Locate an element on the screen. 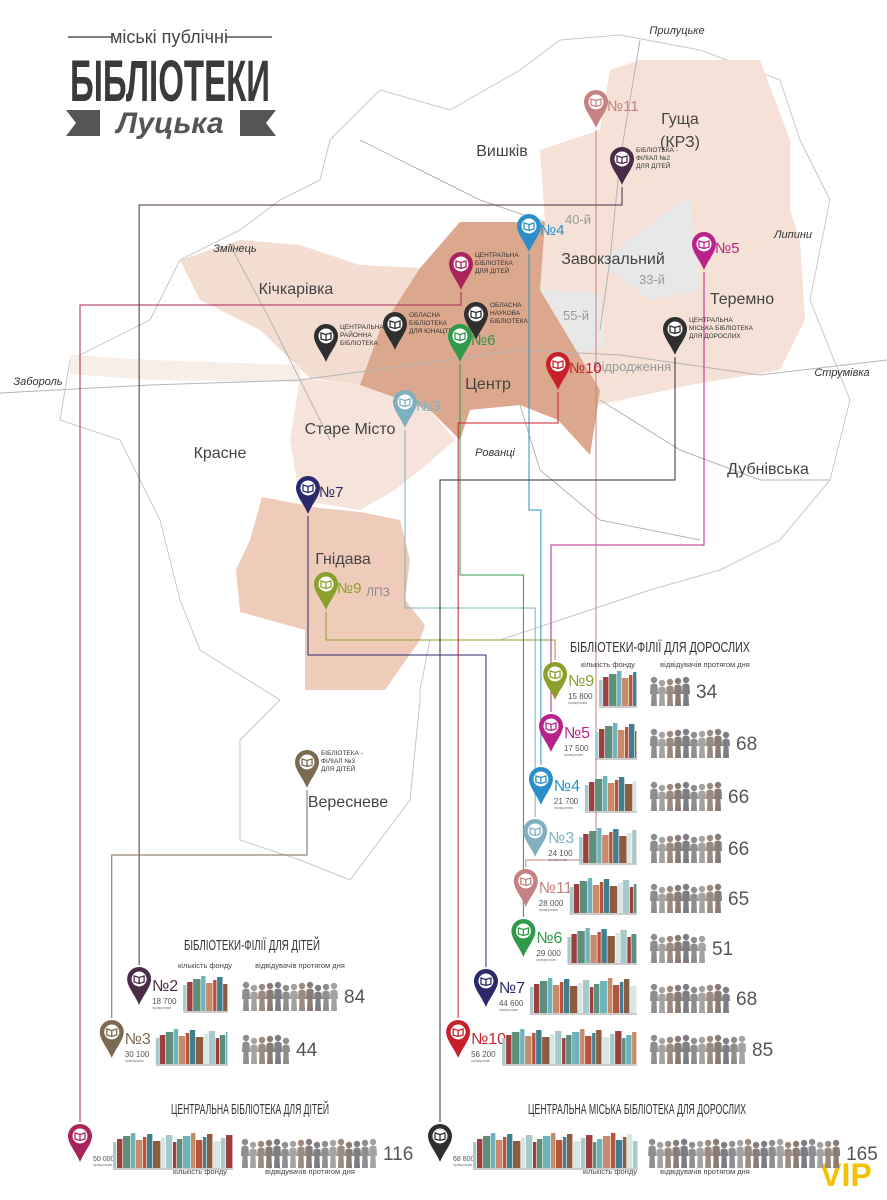 This screenshot has width=887, height=1200. city: Луцька is located at coordinates (168, 123).